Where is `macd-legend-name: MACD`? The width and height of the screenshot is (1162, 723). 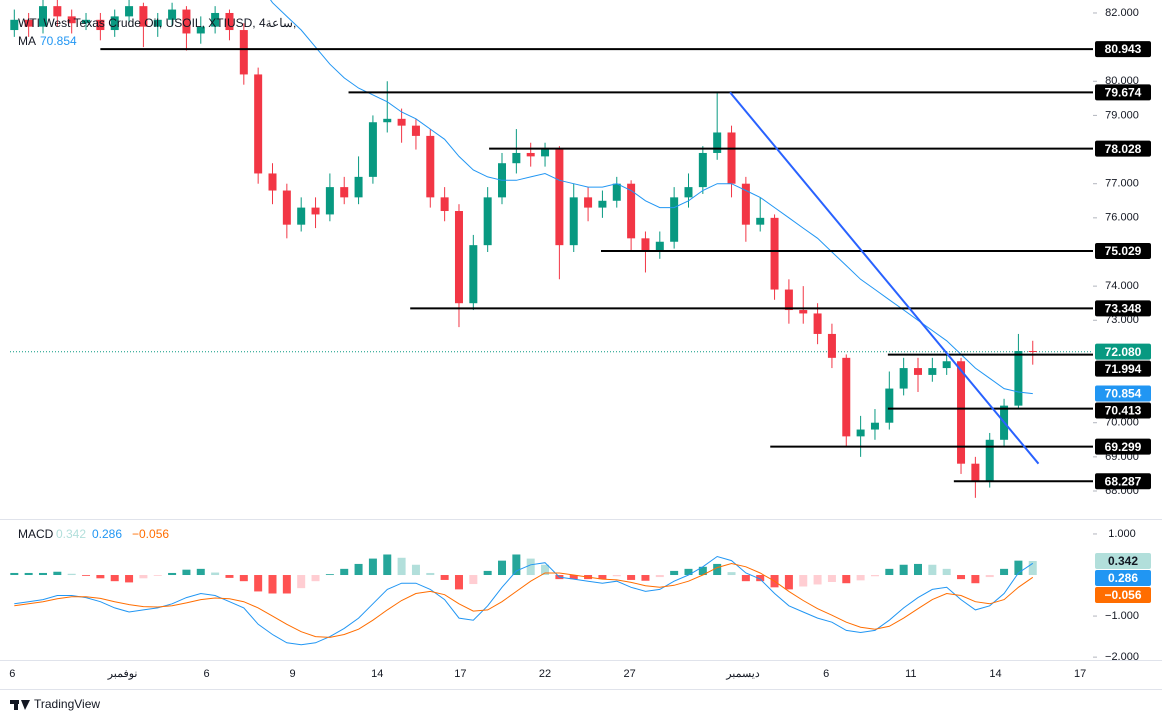 macd-legend-name: MACD is located at coordinates (36, 534).